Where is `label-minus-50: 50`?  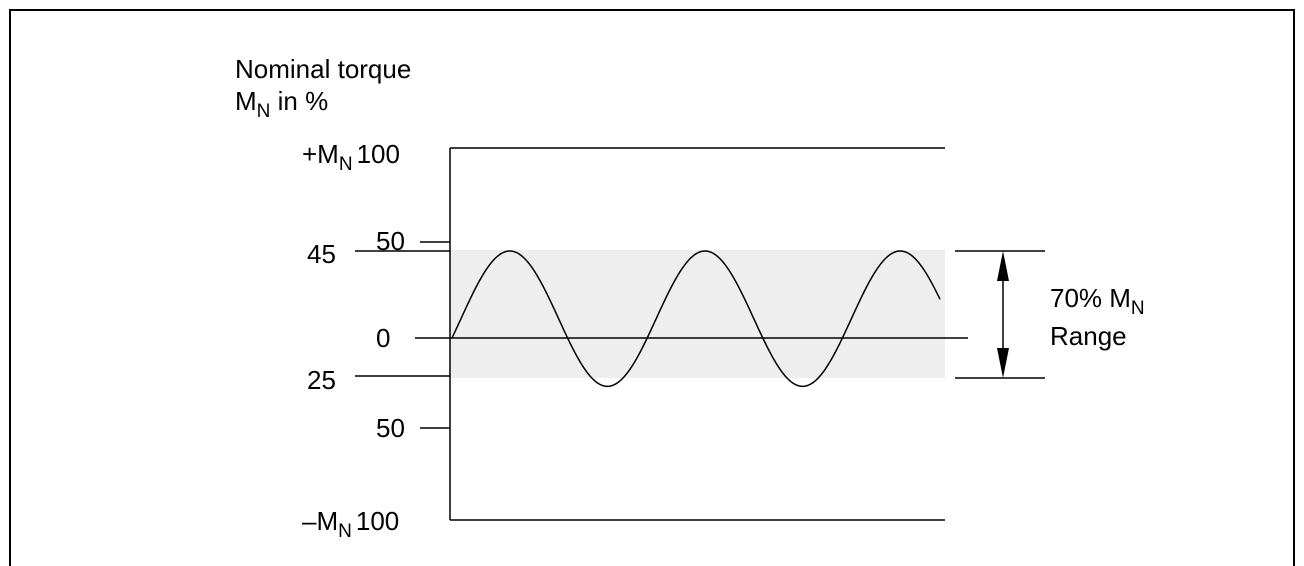 label-minus-50: 50 is located at coordinates (390, 428).